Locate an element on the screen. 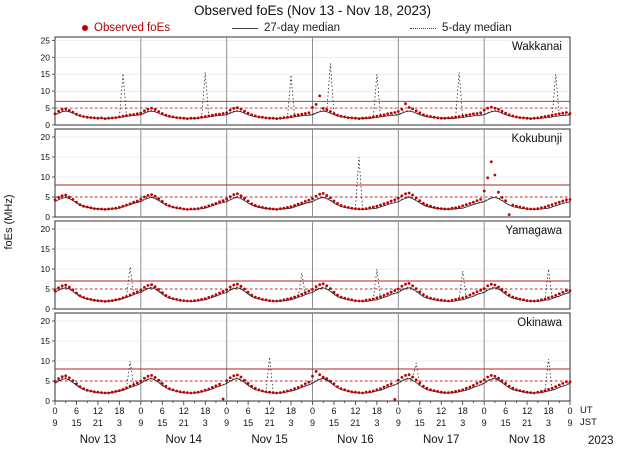  jst-unit-label: JST is located at coordinates (588, 422).